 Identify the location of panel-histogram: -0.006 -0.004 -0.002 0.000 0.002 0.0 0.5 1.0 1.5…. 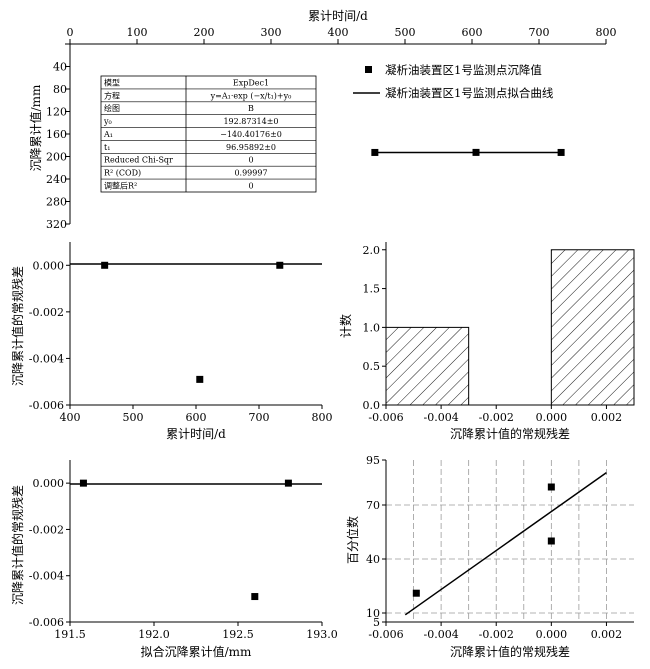
(486, 341).